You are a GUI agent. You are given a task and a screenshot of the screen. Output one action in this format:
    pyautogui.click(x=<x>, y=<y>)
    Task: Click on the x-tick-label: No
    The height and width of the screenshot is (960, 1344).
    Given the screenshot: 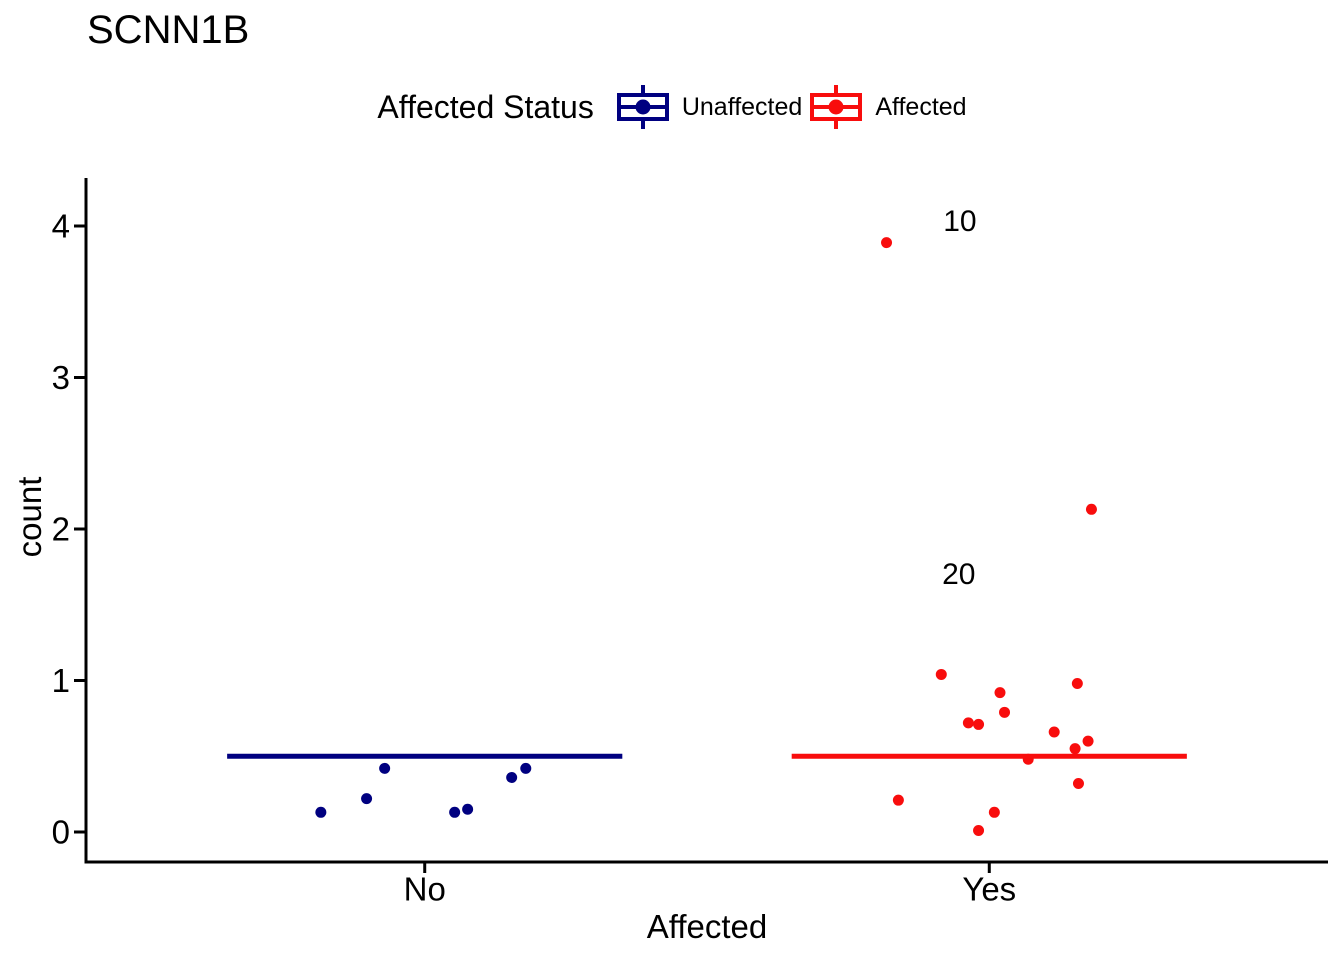 What is the action you would take?
    pyautogui.click(x=425, y=889)
    